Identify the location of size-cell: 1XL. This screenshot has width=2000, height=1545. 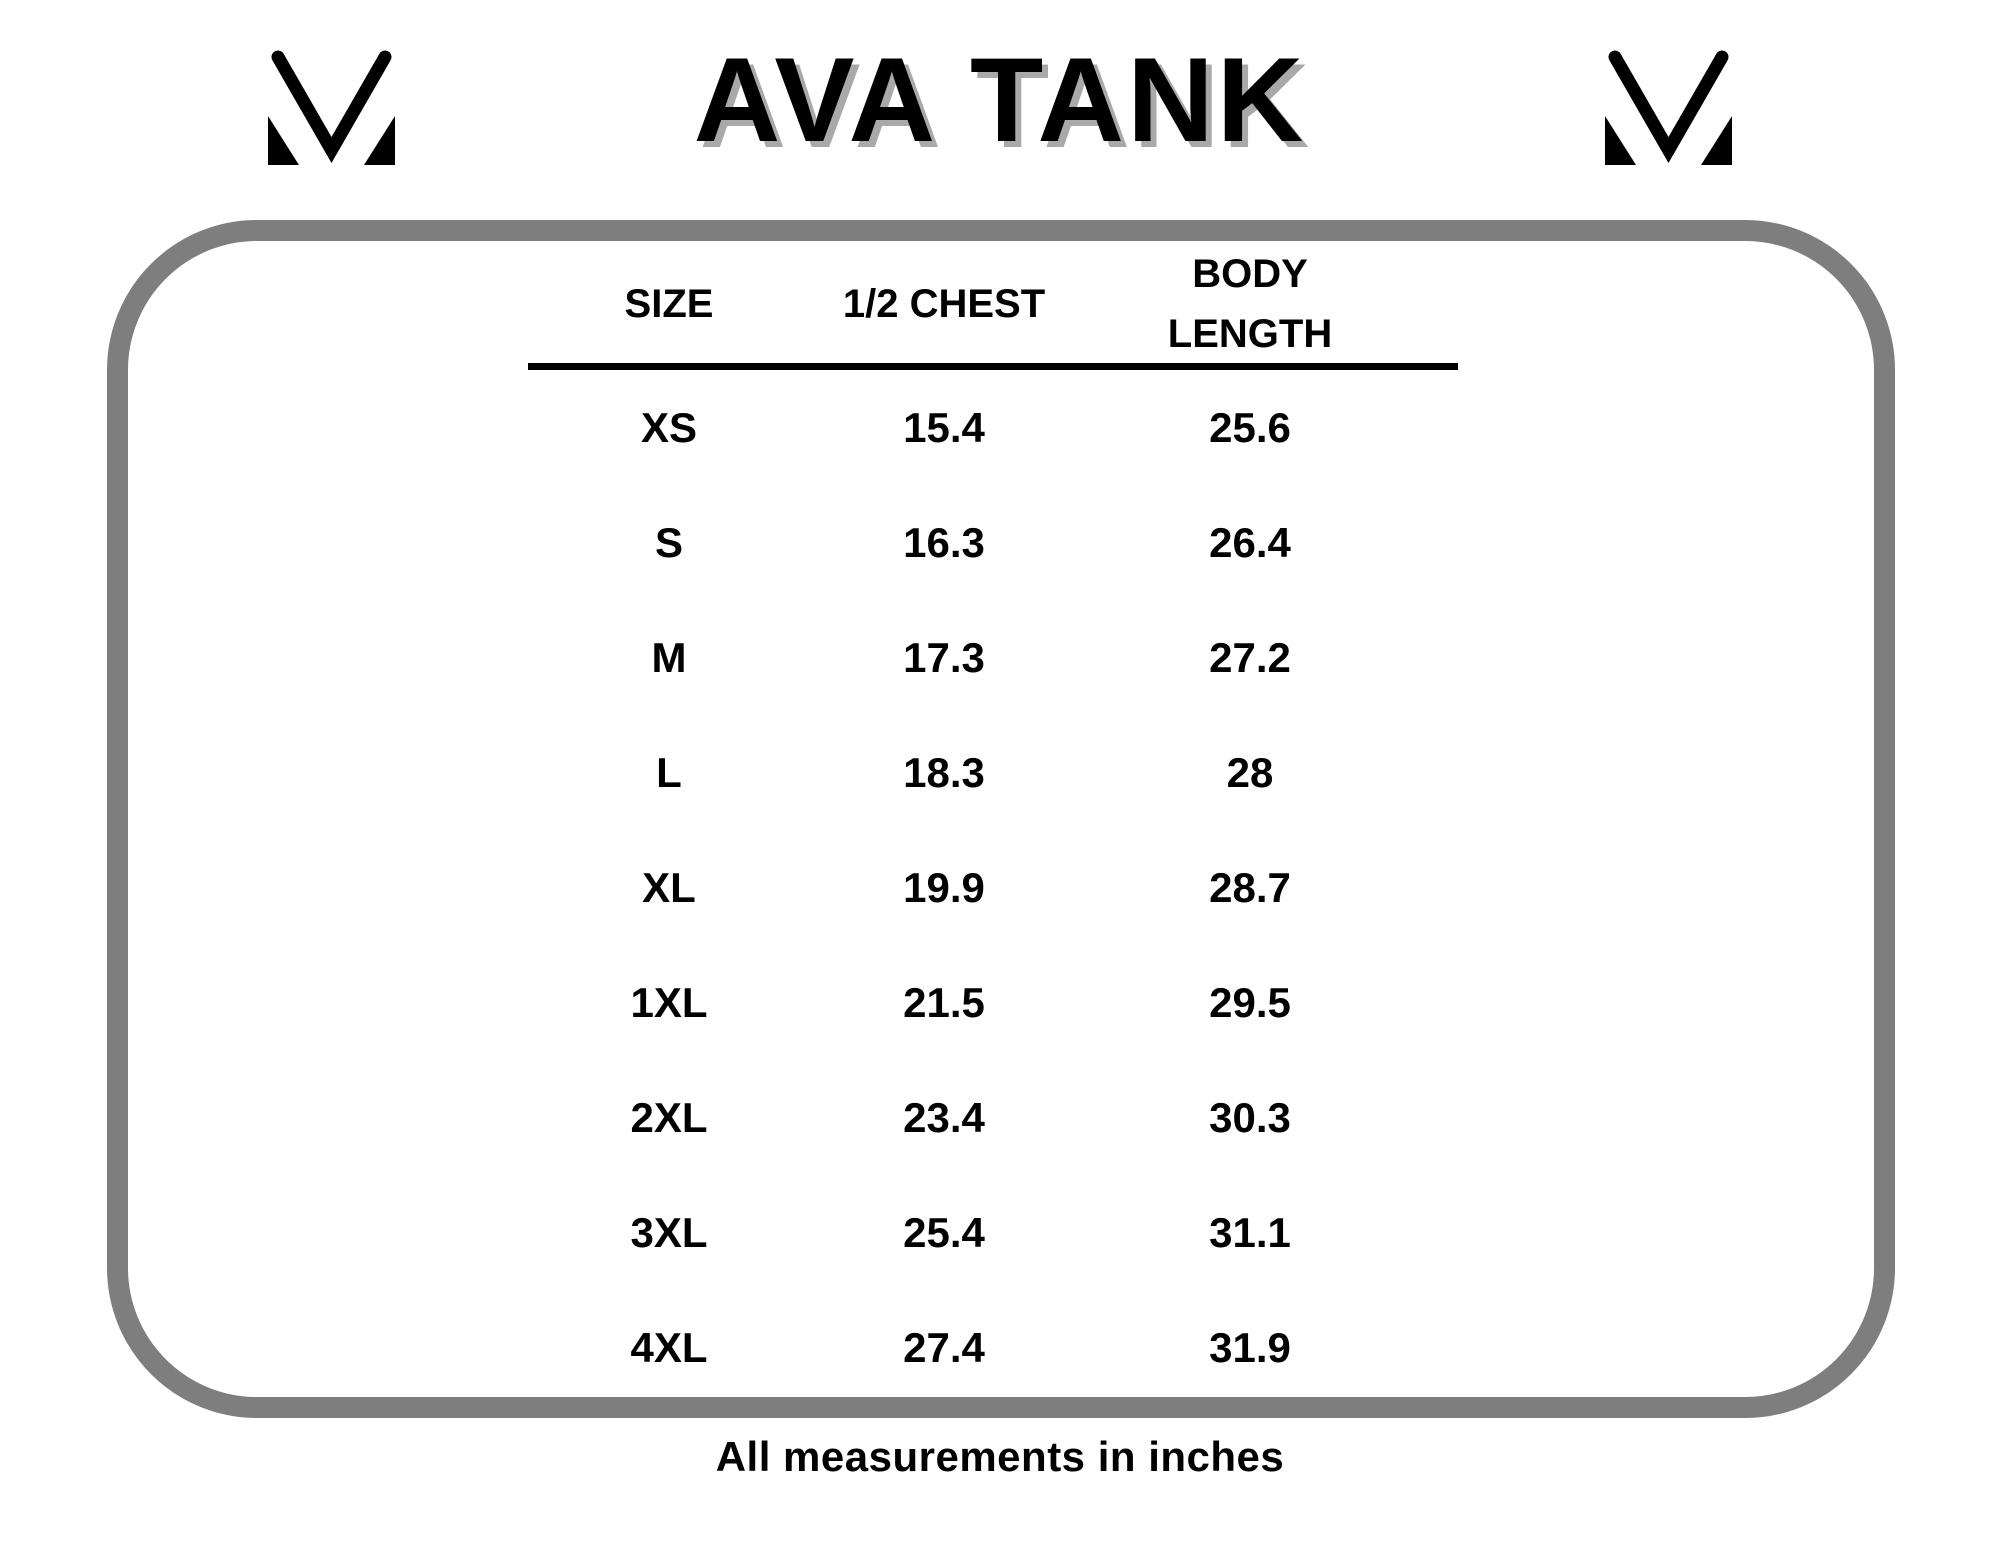
(669, 1002).